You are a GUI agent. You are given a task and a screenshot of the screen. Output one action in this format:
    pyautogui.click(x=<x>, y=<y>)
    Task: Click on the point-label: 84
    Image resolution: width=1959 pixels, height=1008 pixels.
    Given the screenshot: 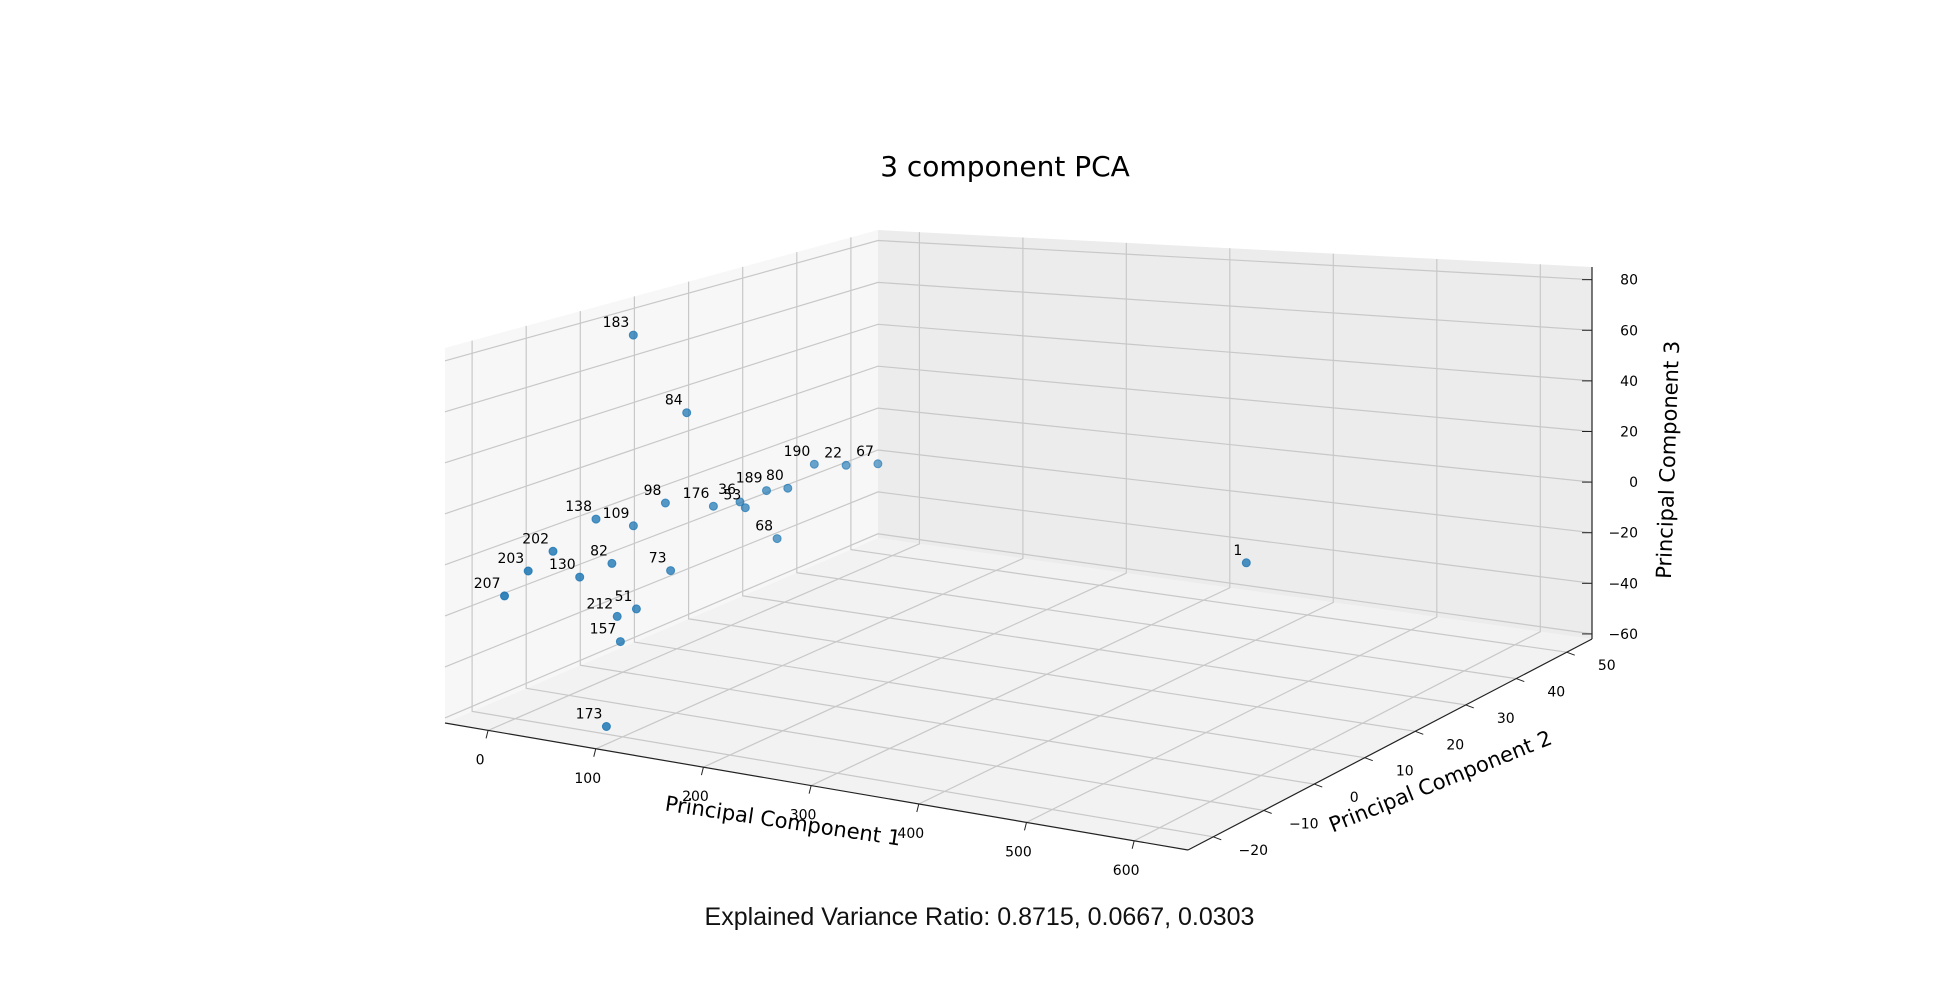 What is the action you would take?
    pyautogui.click(x=674, y=401)
    